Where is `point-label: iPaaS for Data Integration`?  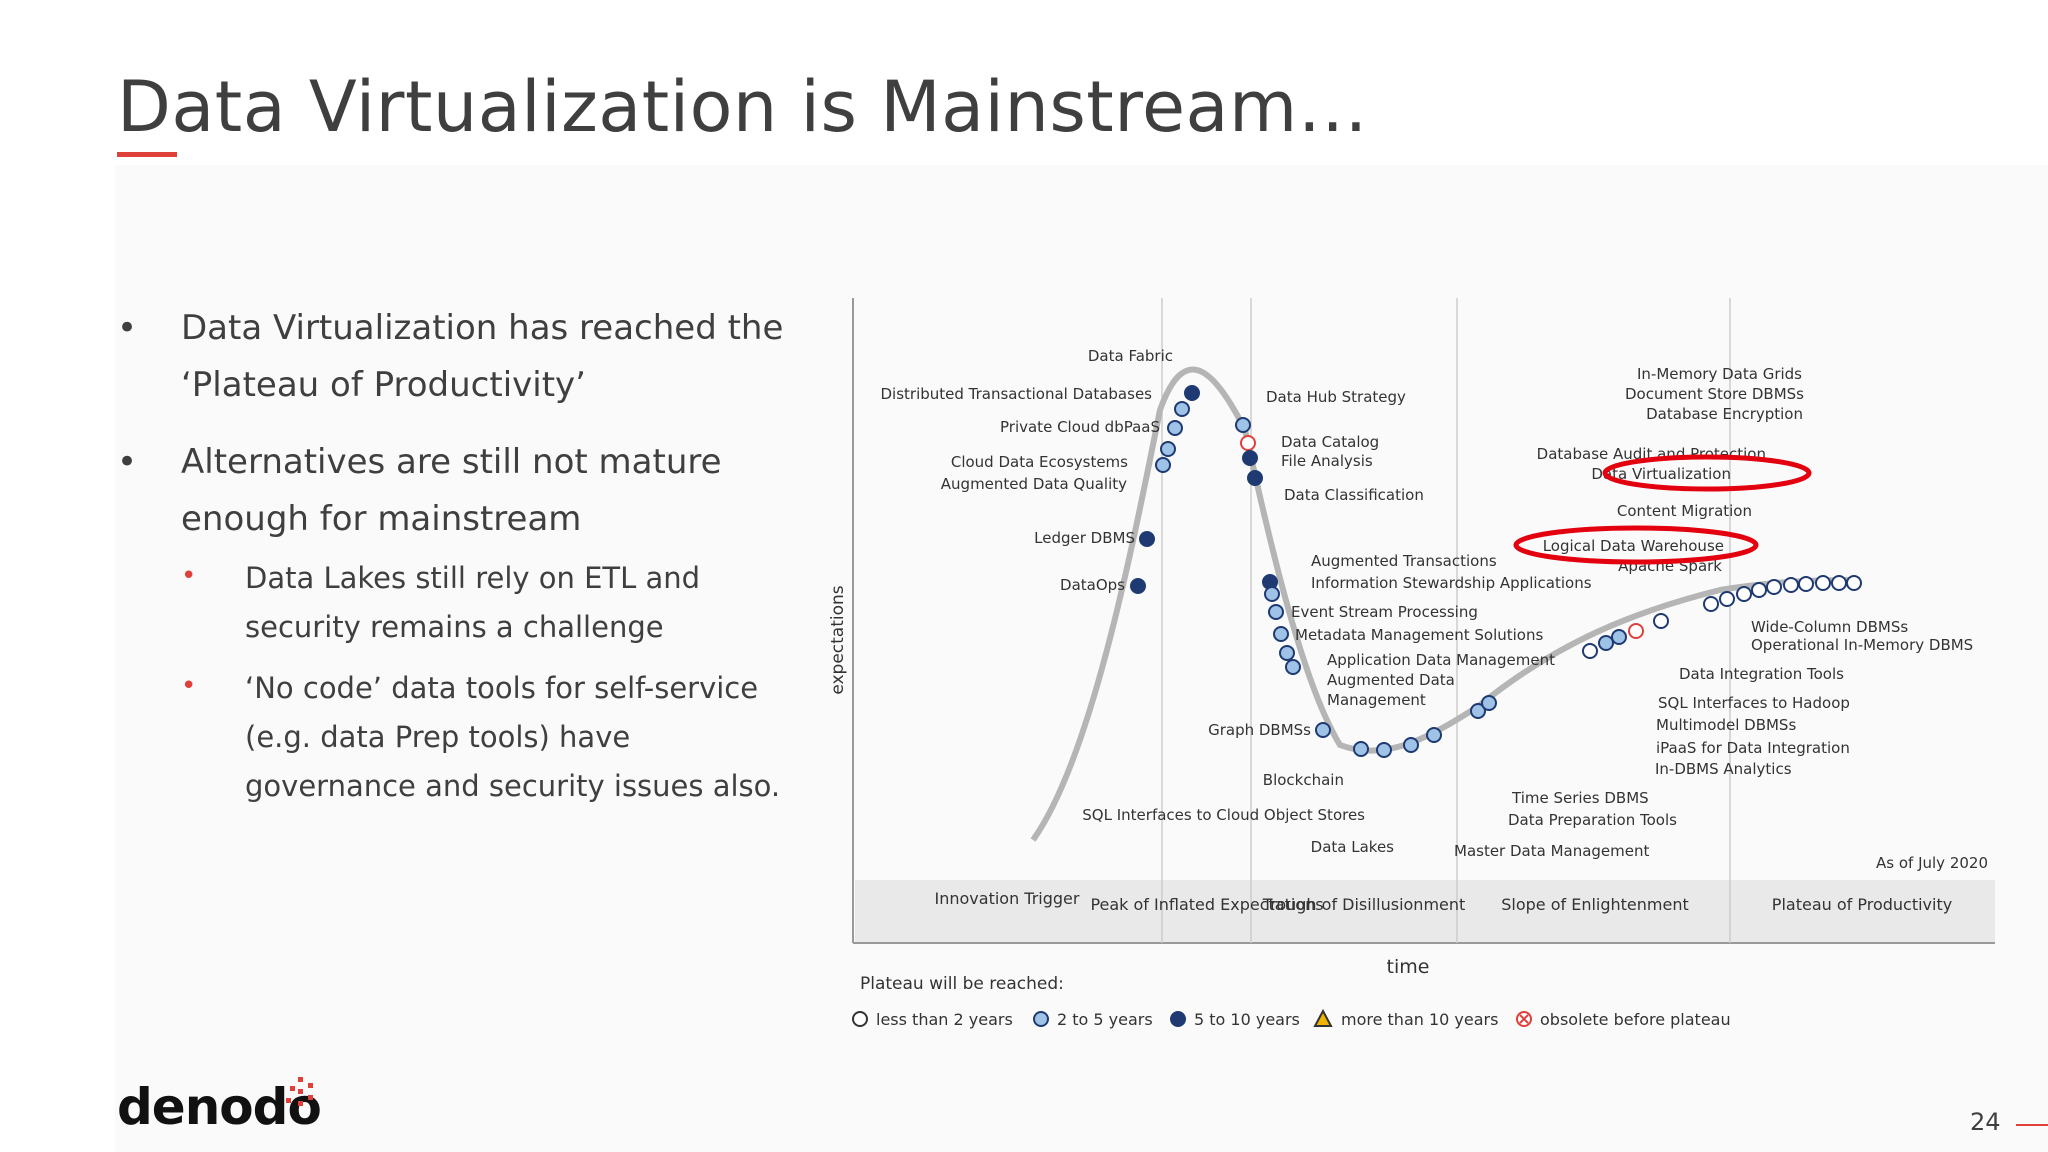
point-label: iPaaS for Data Integration is located at coordinates (1753, 748).